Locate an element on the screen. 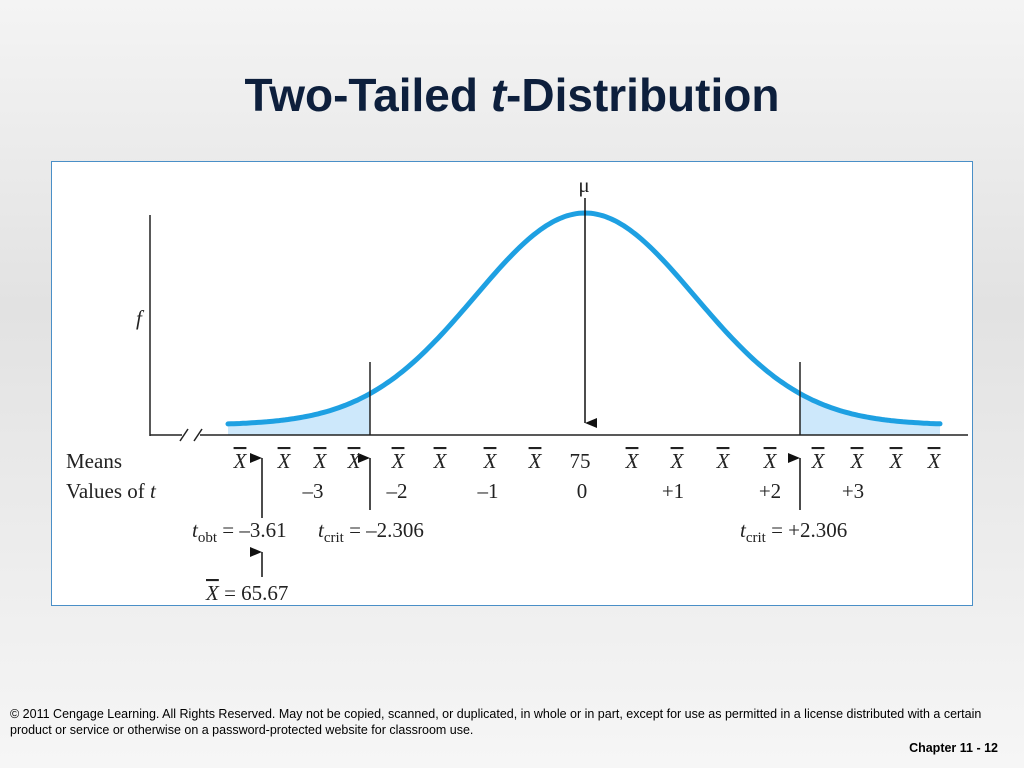 The width and height of the screenshot is (1024, 768). y-label: f is located at coordinates (140, 318).